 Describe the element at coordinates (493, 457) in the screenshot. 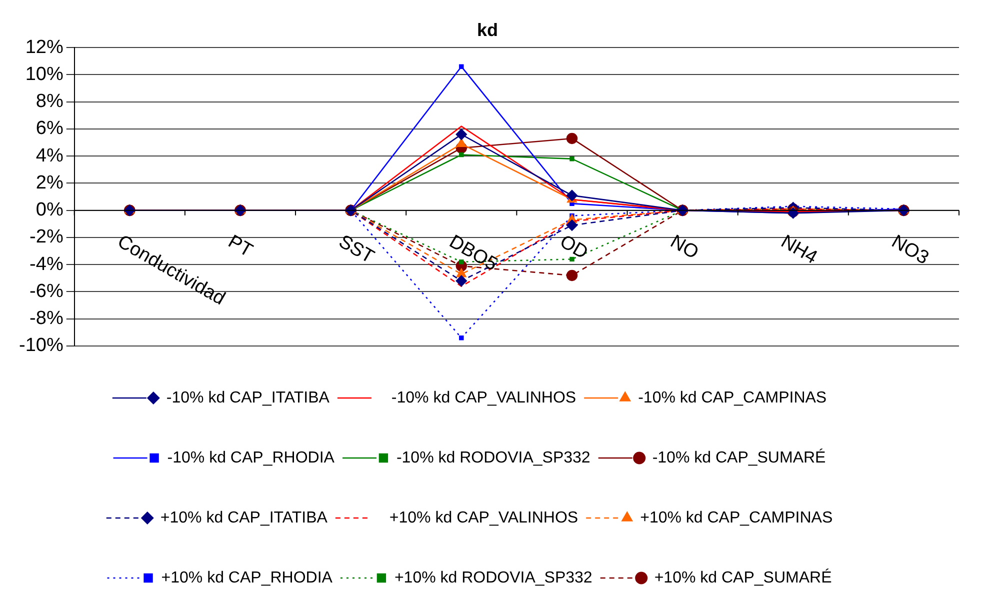

I see `legend-label: -10% kd RODOVIA_SP332` at that location.